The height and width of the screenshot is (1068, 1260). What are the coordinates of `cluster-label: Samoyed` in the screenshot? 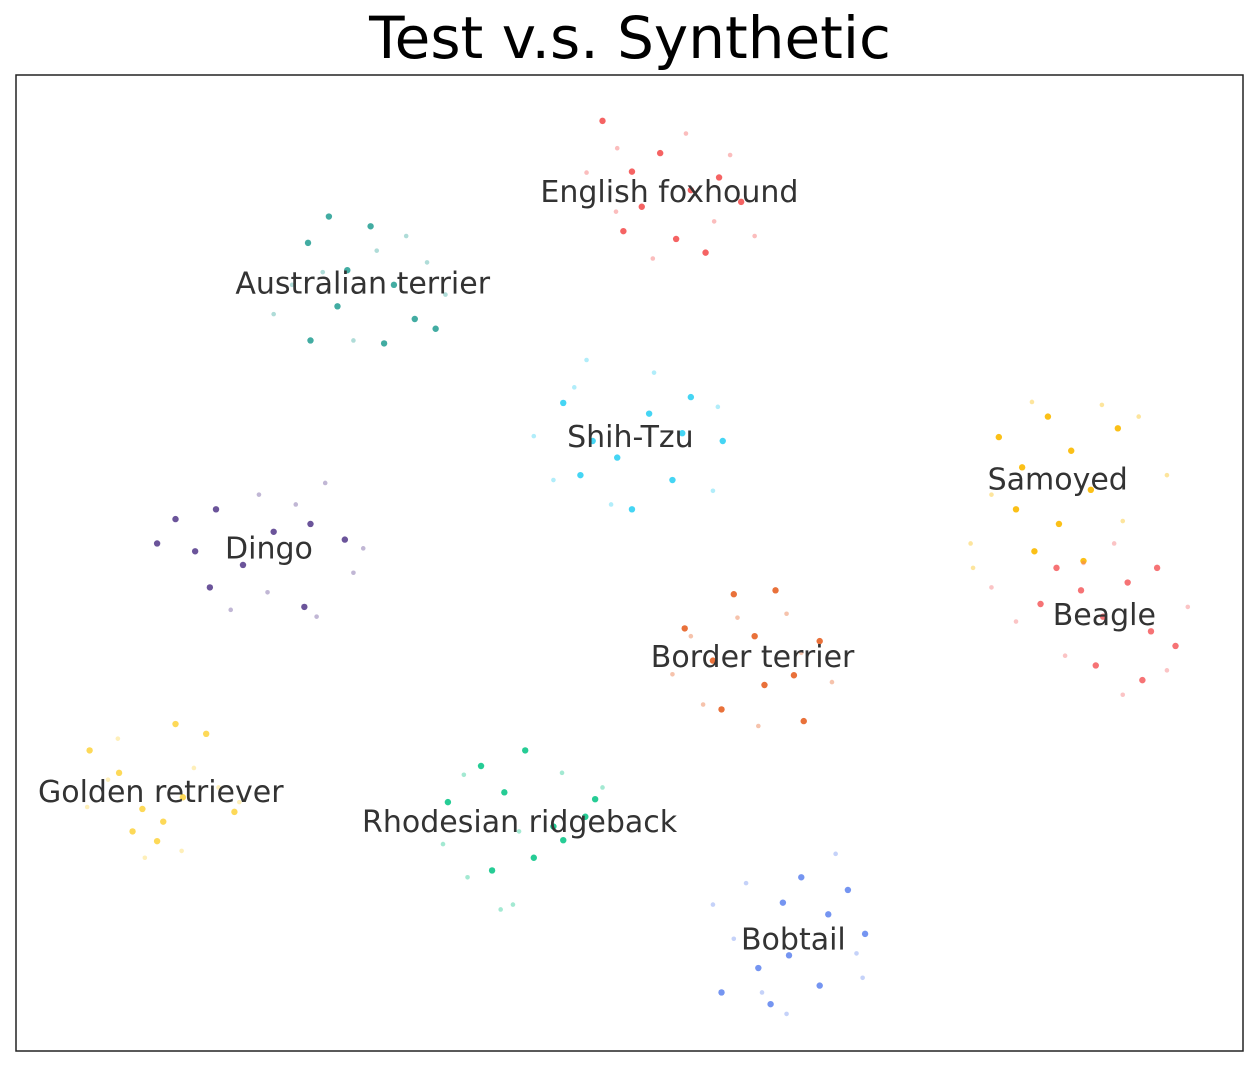 It's located at (1058, 480).